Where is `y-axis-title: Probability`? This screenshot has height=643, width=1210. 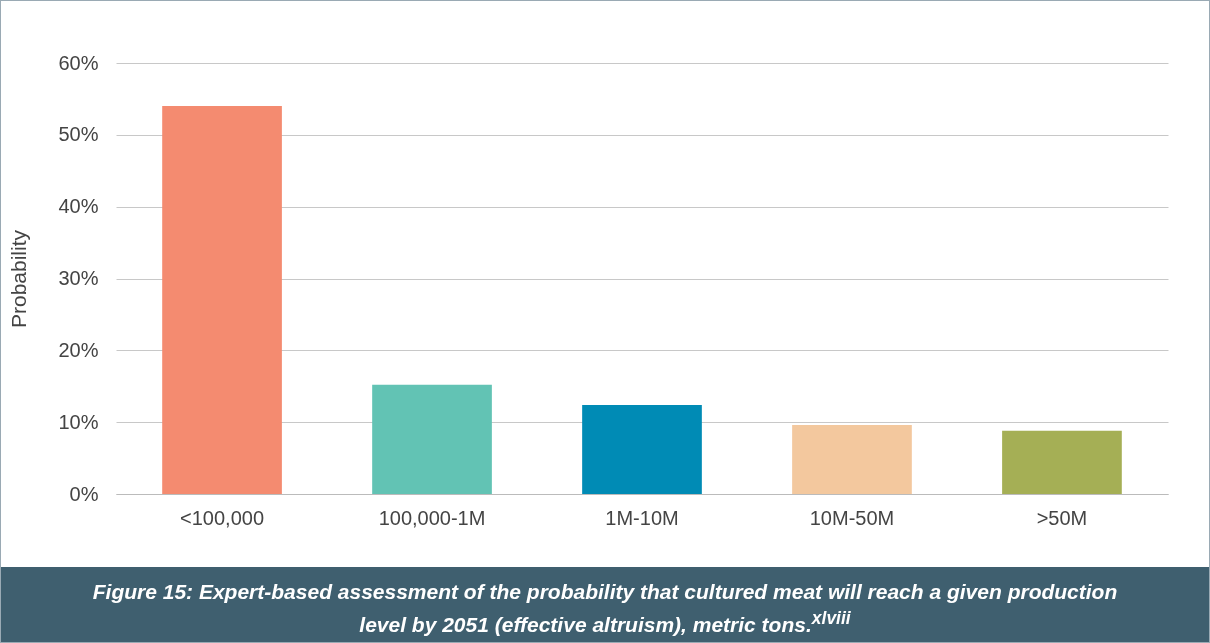 y-axis-title: Probability is located at coordinates (19, 279).